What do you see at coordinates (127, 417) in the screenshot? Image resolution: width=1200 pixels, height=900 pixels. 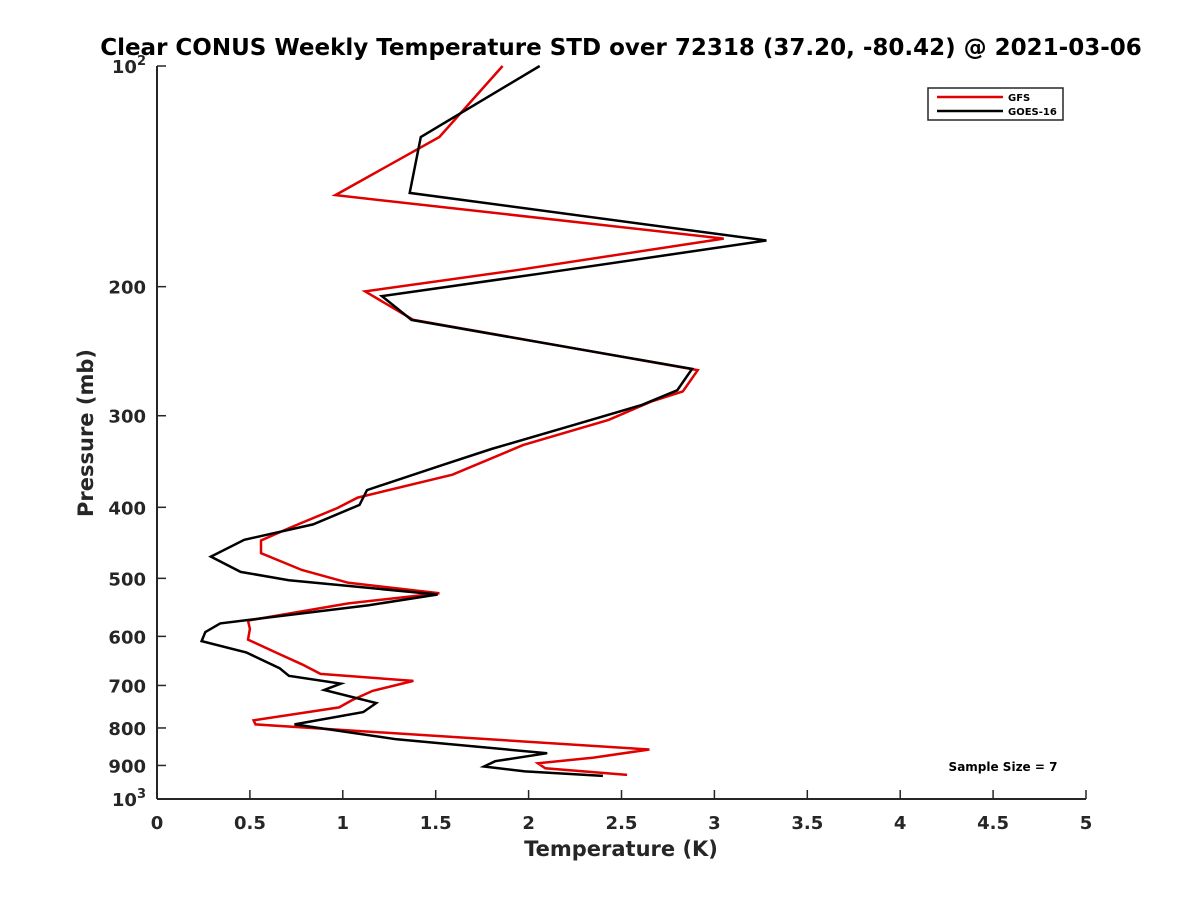 I see `y-tick-label: 300` at bounding box center [127, 417].